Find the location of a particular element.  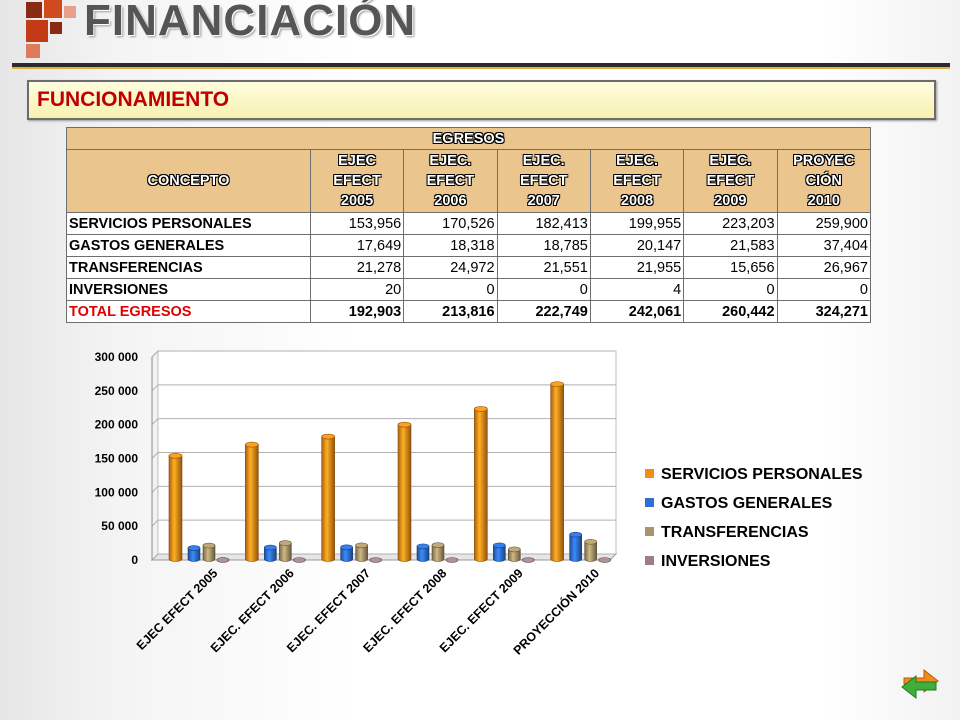

table-cell: 259,900 is located at coordinates (824, 223).